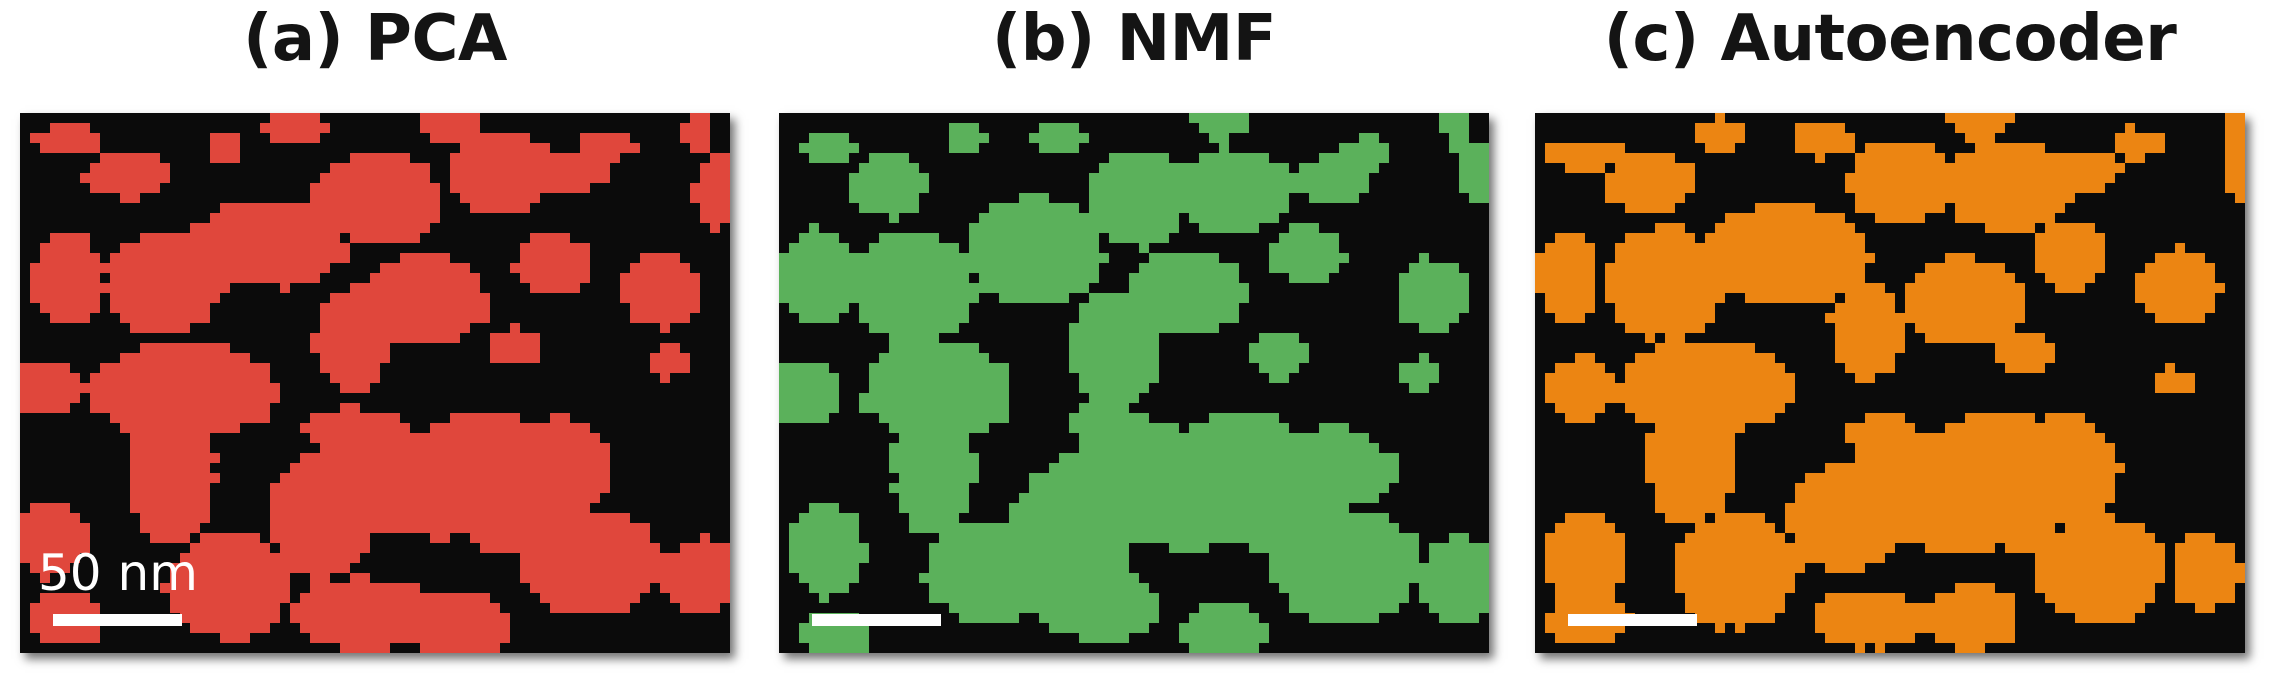 This screenshot has height=677, width=2272. I want to click on panel-title: (a) PCA, so click(375, 39).